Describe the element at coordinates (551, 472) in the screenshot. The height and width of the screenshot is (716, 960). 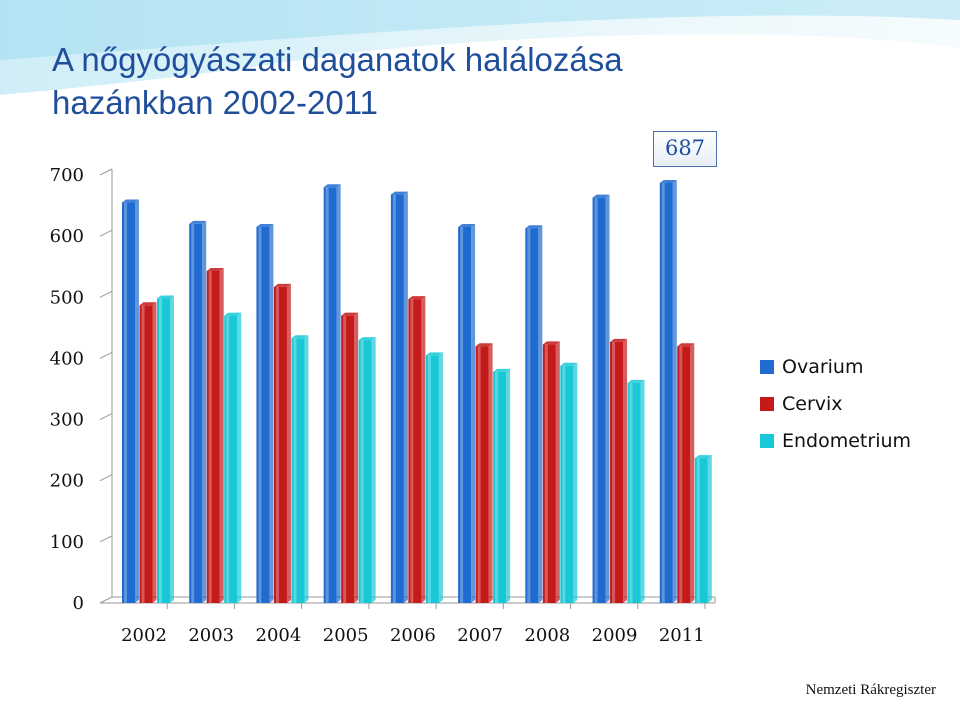
I see `bar-cervix-2008` at that location.